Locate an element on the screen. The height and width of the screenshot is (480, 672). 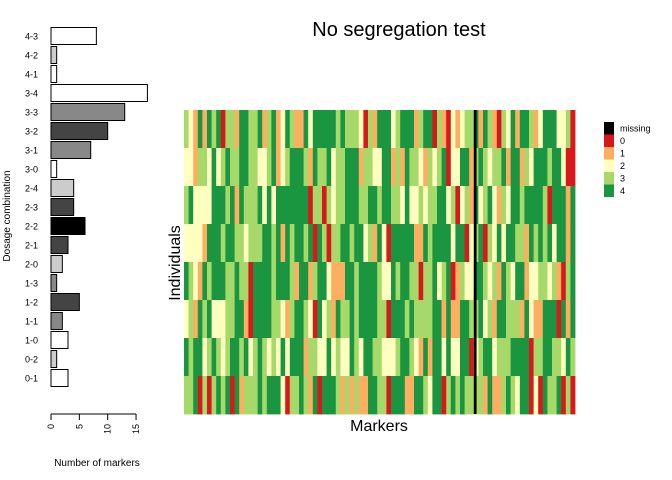
bar-category-label: 2-1 is located at coordinates (31, 246).